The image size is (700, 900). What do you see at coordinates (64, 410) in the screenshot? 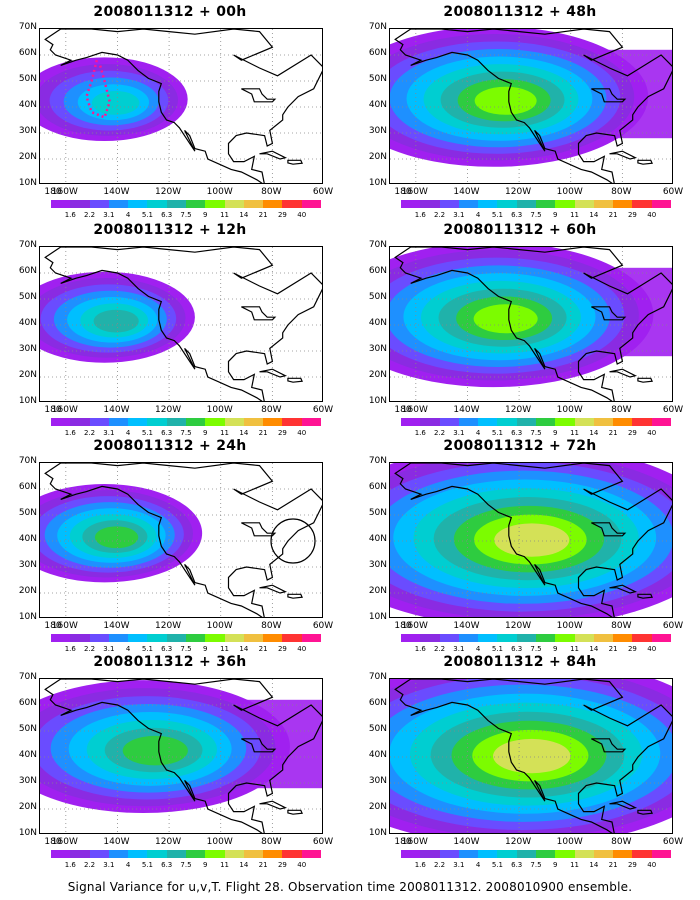
I see `longitude-label: 160W` at bounding box center [64, 410].